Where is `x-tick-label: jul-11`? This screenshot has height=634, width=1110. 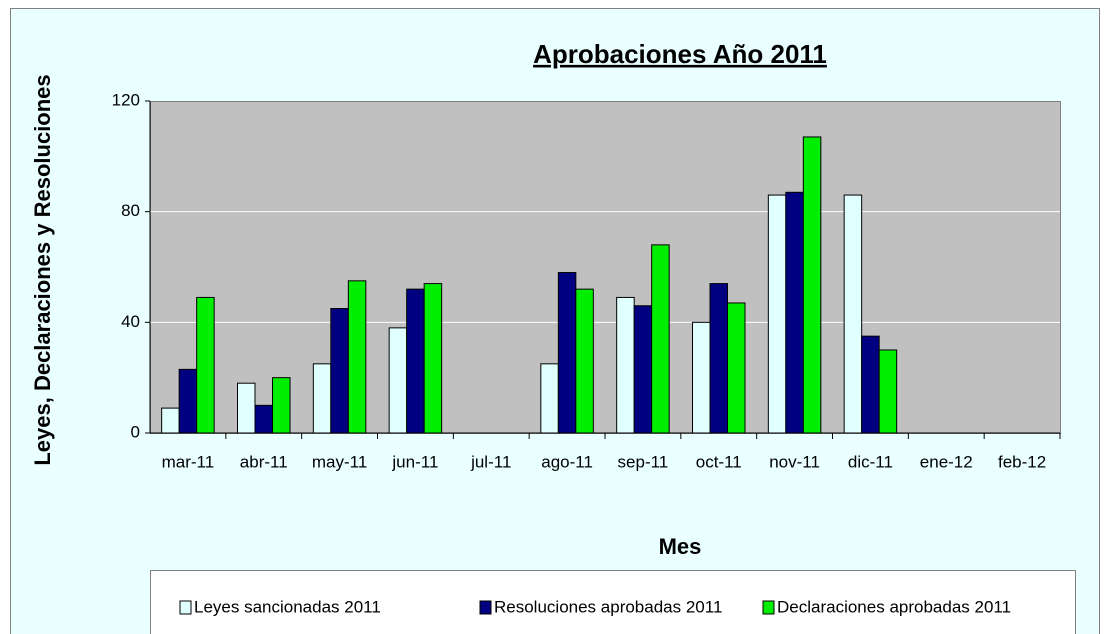 x-tick-label: jul-11 is located at coordinates (490, 461).